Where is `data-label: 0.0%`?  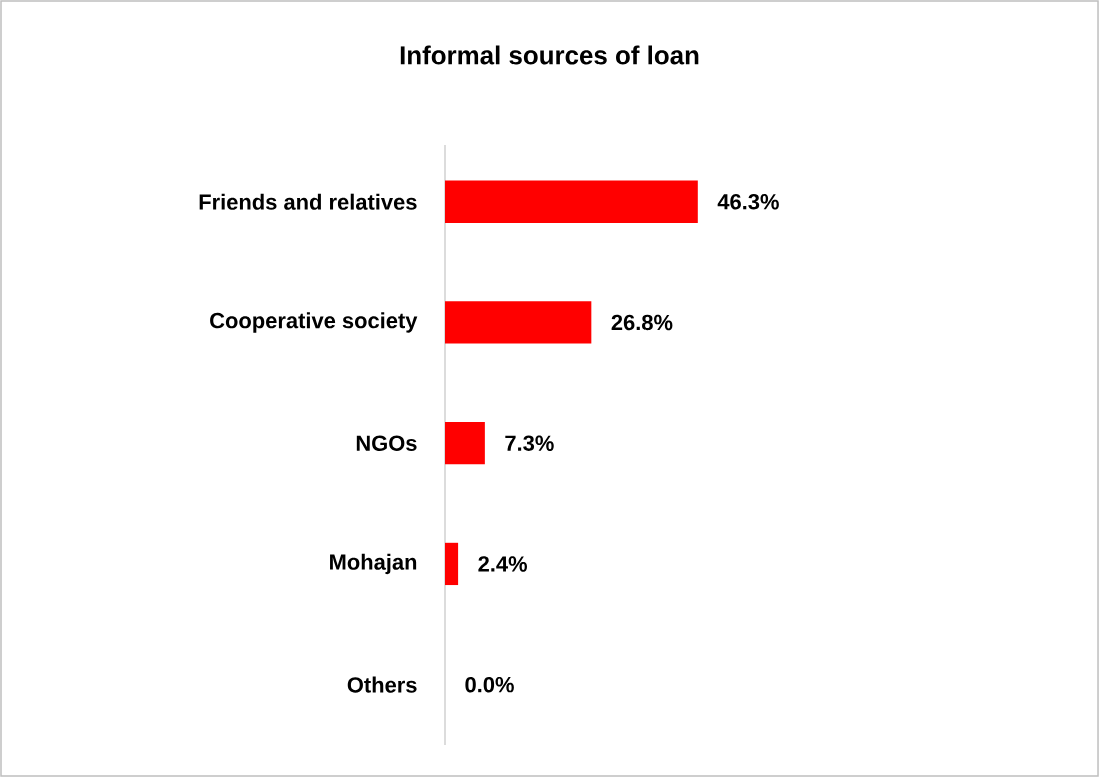
data-label: 0.0% is located at coordinates (489, 684).